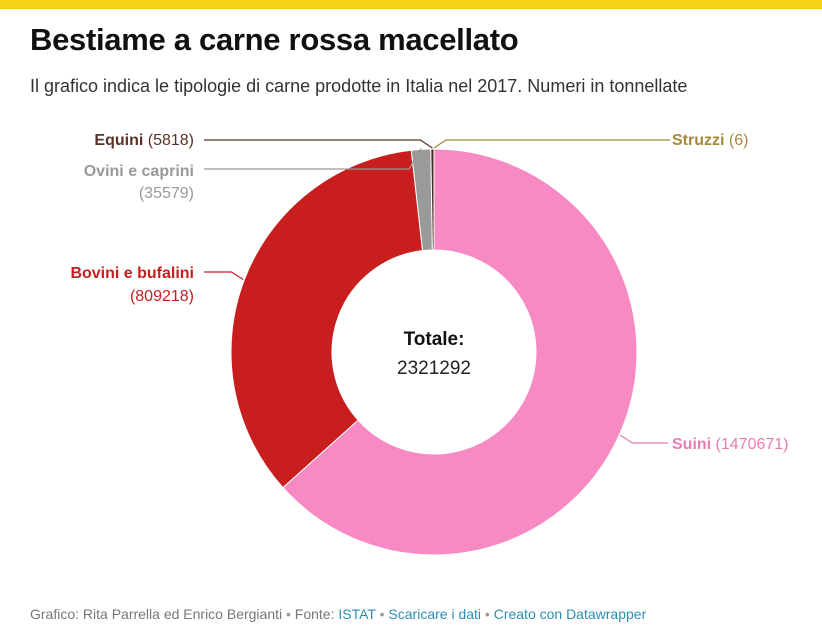  What do you see at coordinates (132, 273) in the screenshot?
I see `slice-label-name: Bovini e bufalini` at bounding box center [132, 273].